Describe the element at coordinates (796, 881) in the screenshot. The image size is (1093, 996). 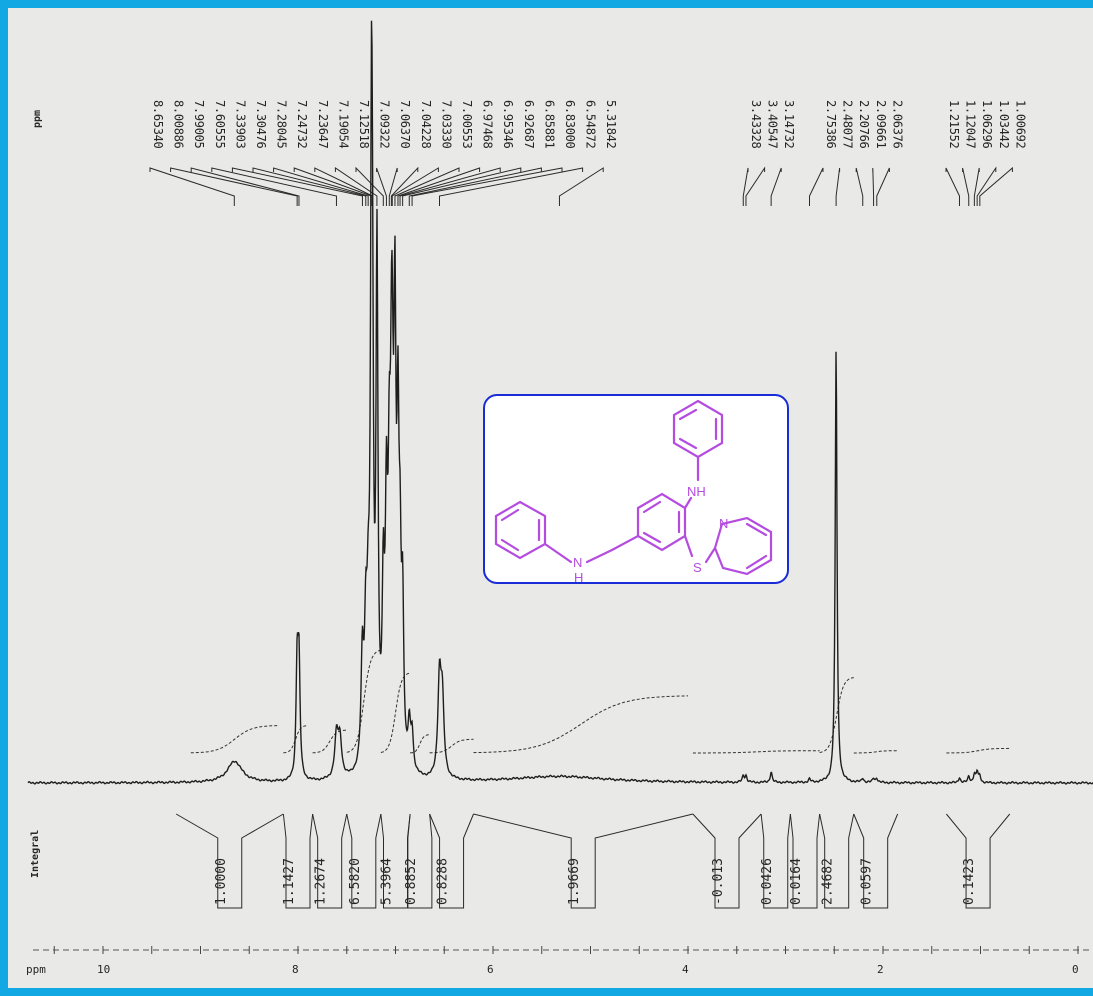
I see `integral-value: 0.0164` at that location.